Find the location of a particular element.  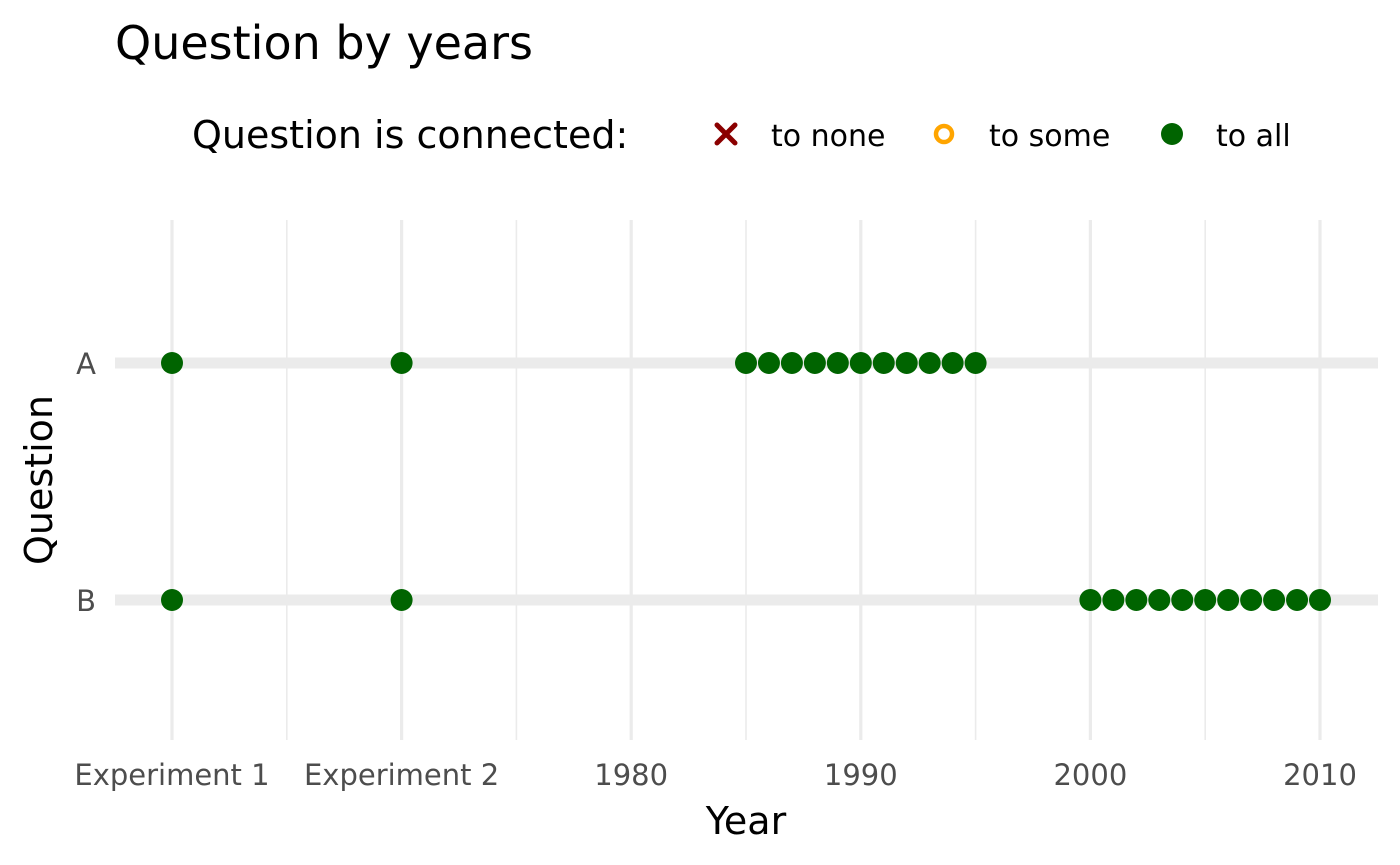

x-tick-label: 1980 is located at coordinates (631, 775).